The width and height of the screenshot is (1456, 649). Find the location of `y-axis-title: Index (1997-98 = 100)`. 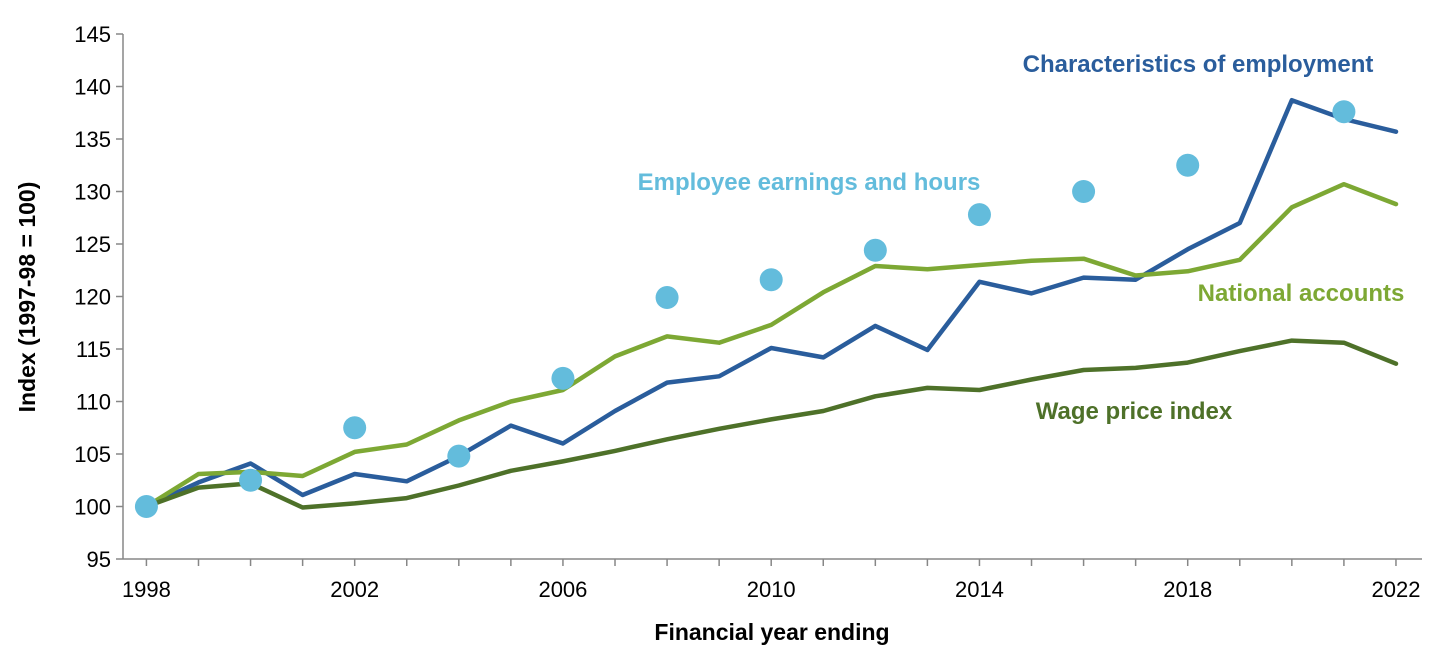

y-axis-title: Index (1997-98 = 100) is located at coordinates (27, 297).